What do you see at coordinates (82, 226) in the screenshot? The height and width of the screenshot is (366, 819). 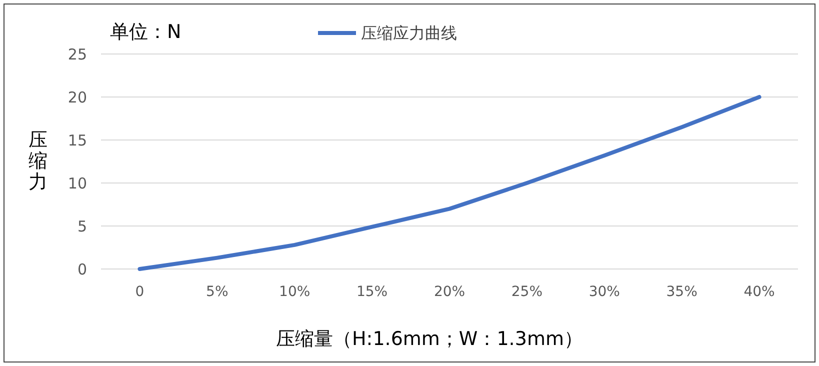 I see `y-tick-label: 5` at bounding box center [82, 226].